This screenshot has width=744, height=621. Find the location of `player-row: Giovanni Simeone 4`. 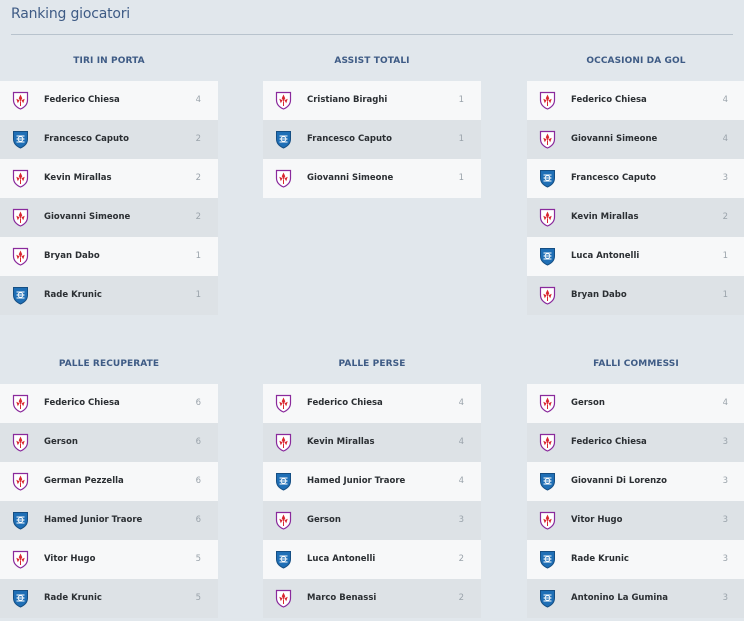

player-row: Giovanni Simeone 4 is located at coordinates (635, 139).